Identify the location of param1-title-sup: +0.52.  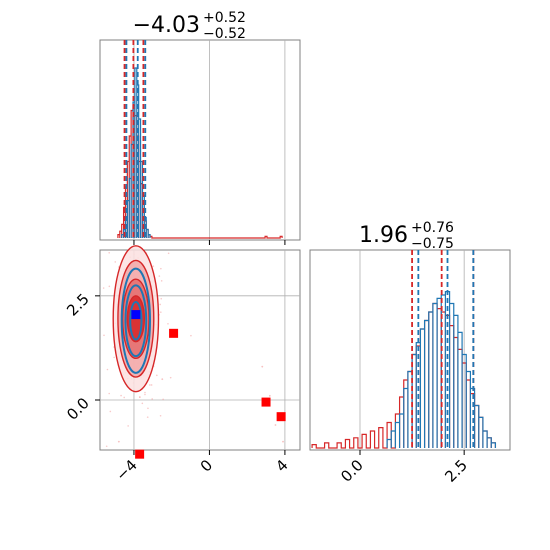
(224, 18).